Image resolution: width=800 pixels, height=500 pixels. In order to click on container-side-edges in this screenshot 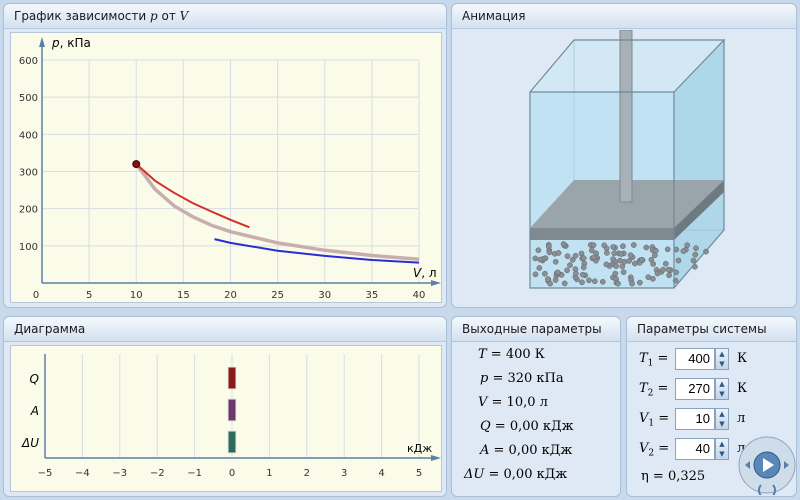, I will do `click(699, 163)`.